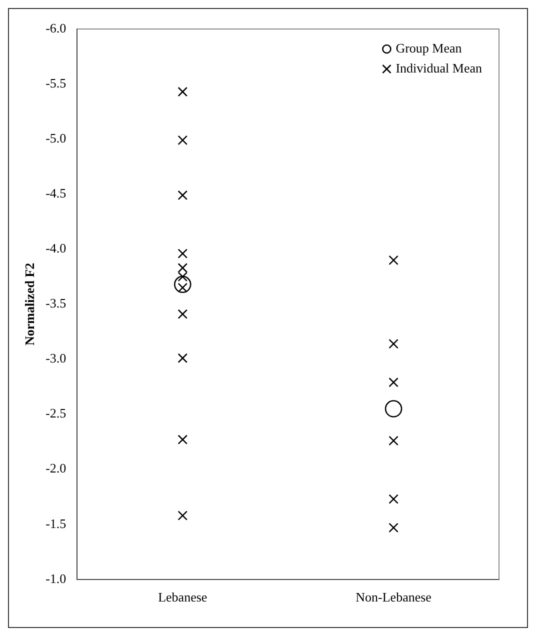  What do you see at coordinates (56, 138) in the screenshot?
I see `y-tick-label: -5.0` at bounding box center [56, 138].